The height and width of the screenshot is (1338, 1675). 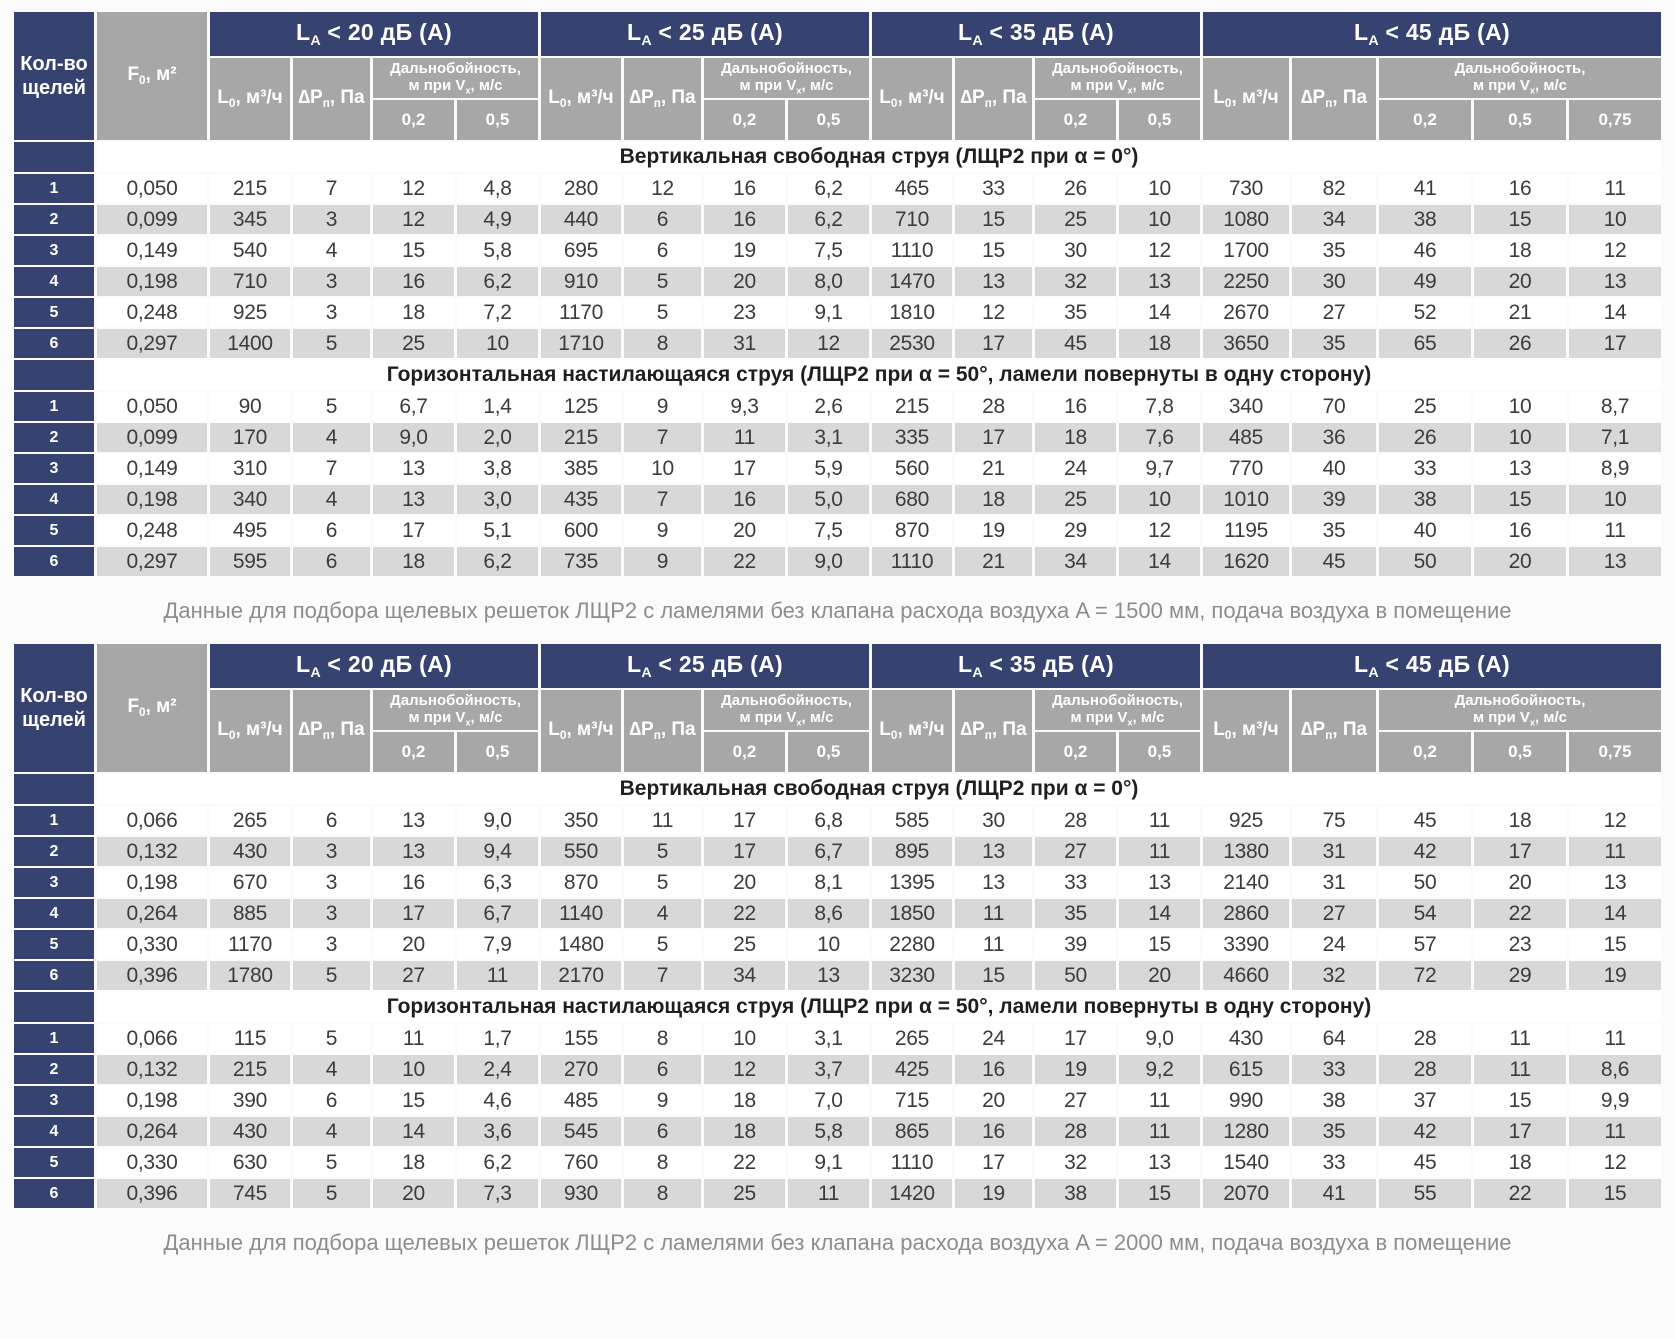 I want to click on value-cell: 350, so click(x=581, y=820).